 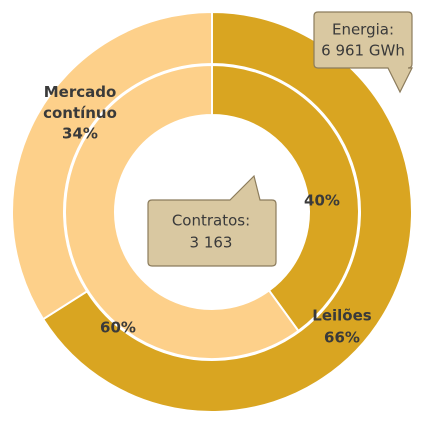 What do you see at coordinates (342, 338) in the screenshot?
I see `value-label: 66%` at bounding box center [342, 338].